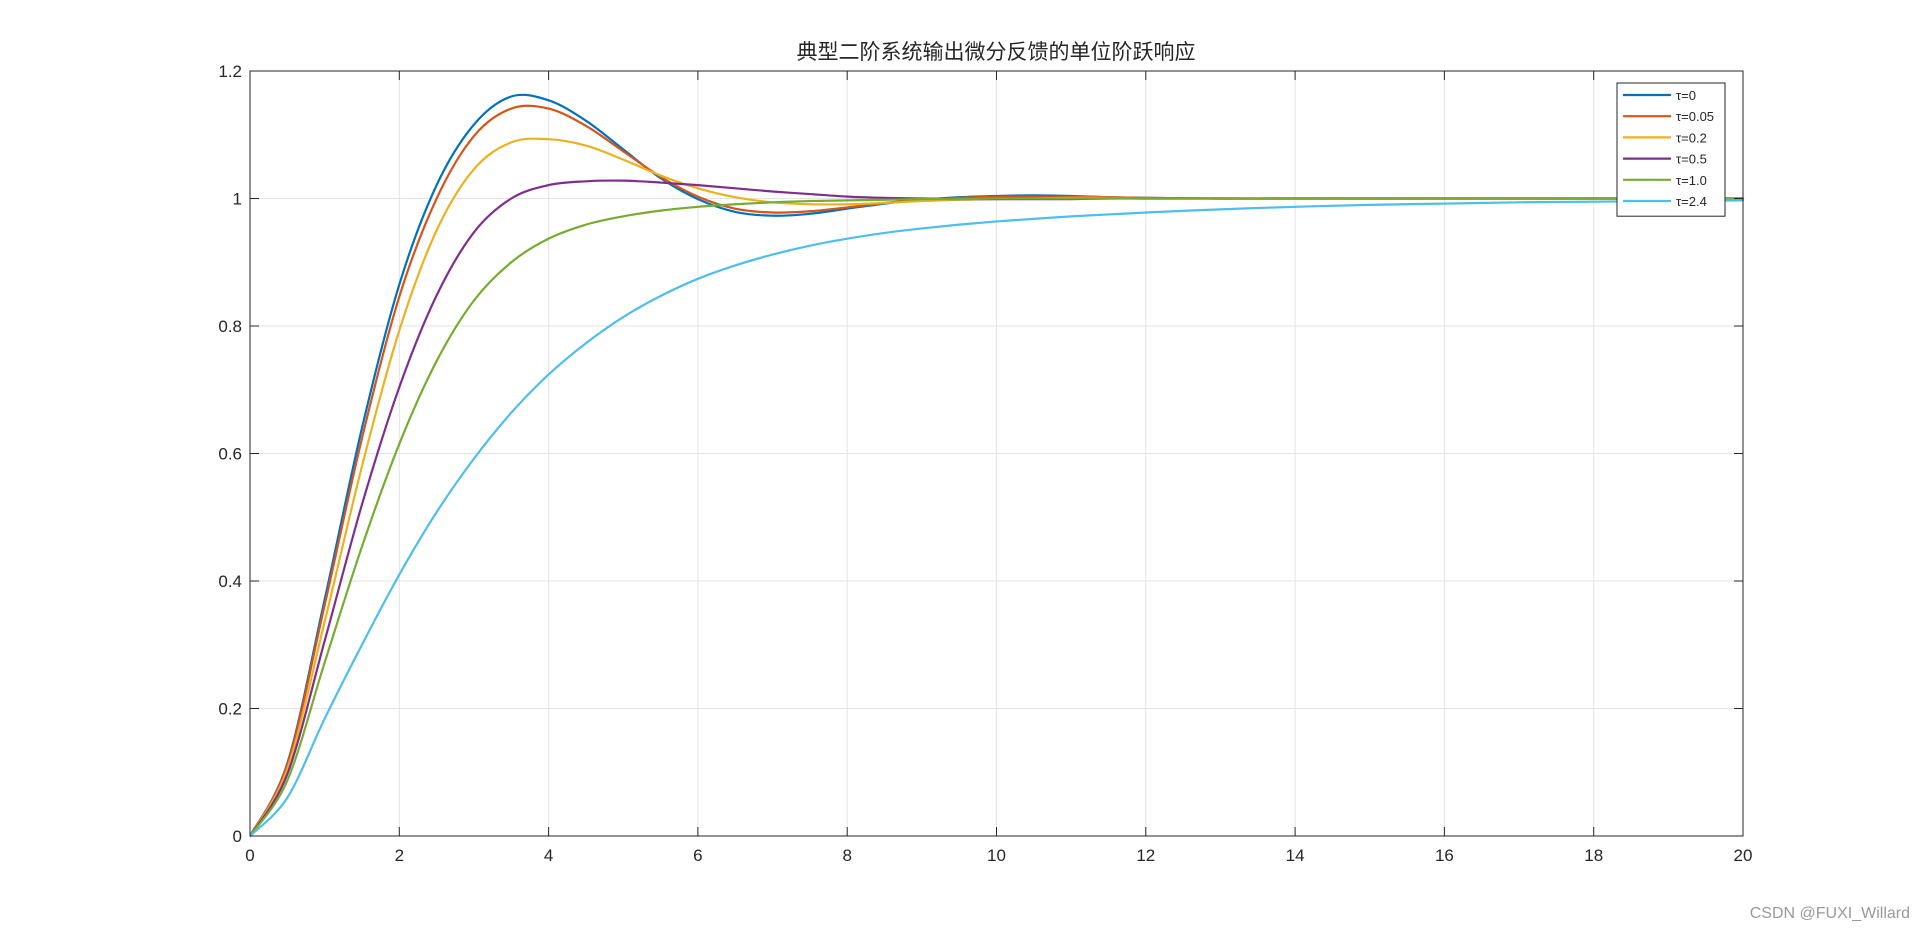  I want to click on legend-box, so click(1671, 149).